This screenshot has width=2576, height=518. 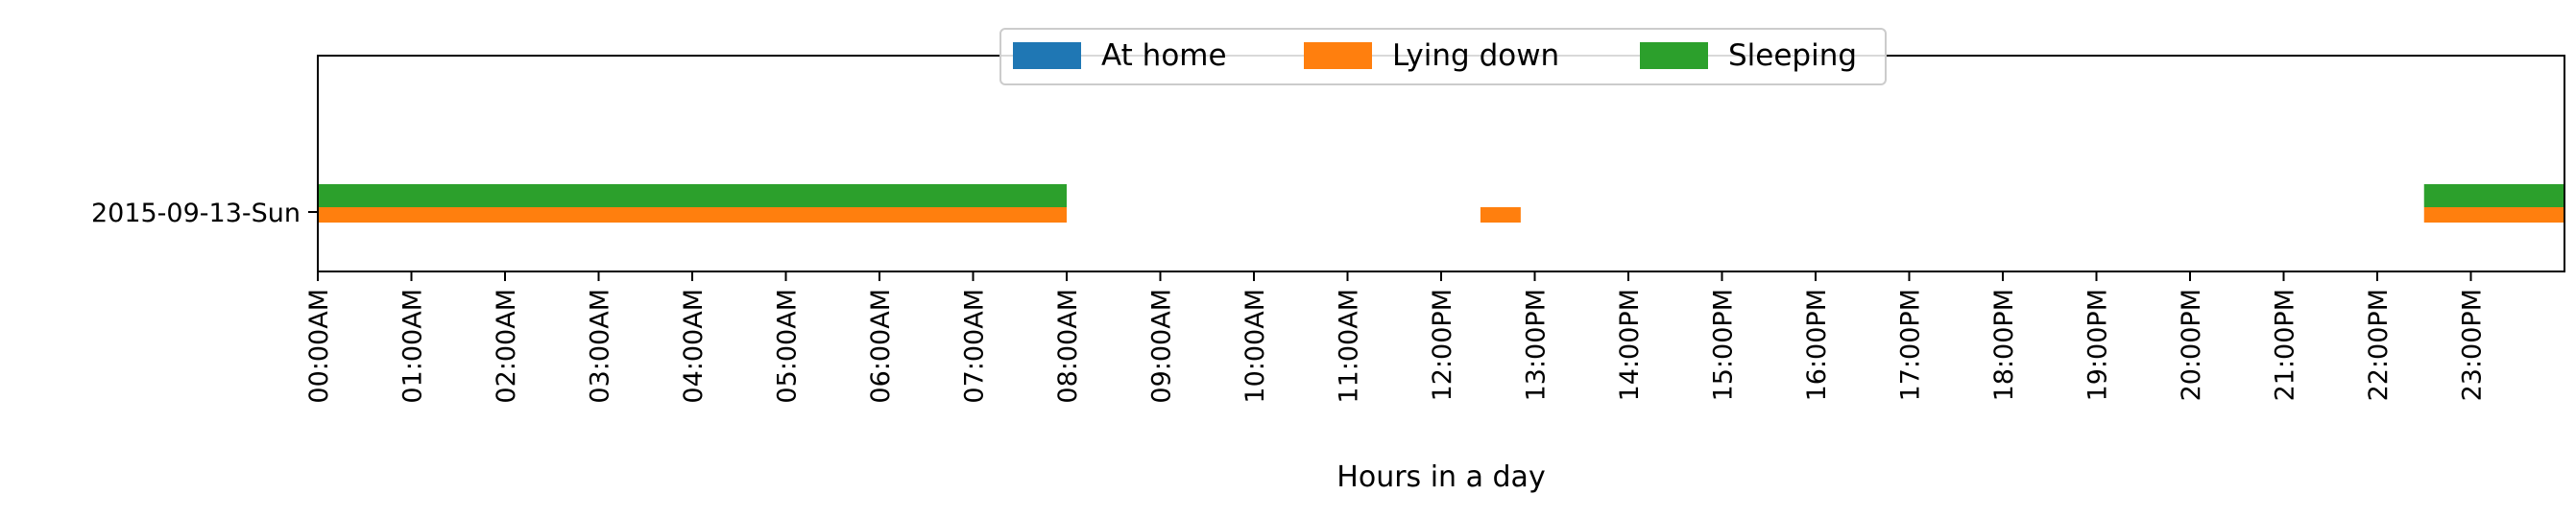 I want to click on x-tick-label: 06:00AM, so click(x=881, y=346).